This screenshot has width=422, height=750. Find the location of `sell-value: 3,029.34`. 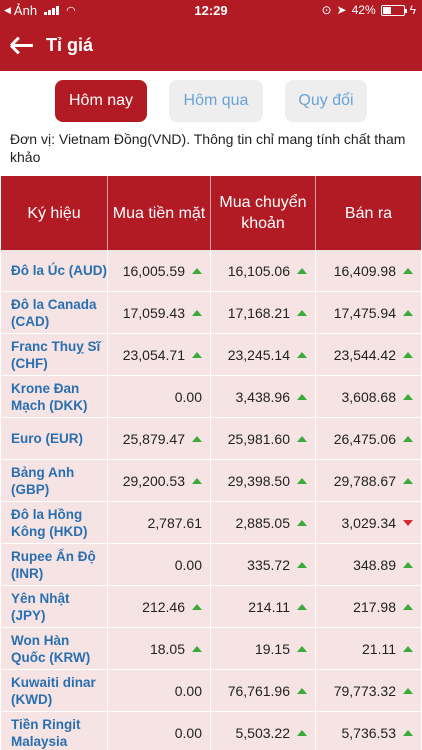

sell-value: 3,029.34 is located at coordinates (369, 522).